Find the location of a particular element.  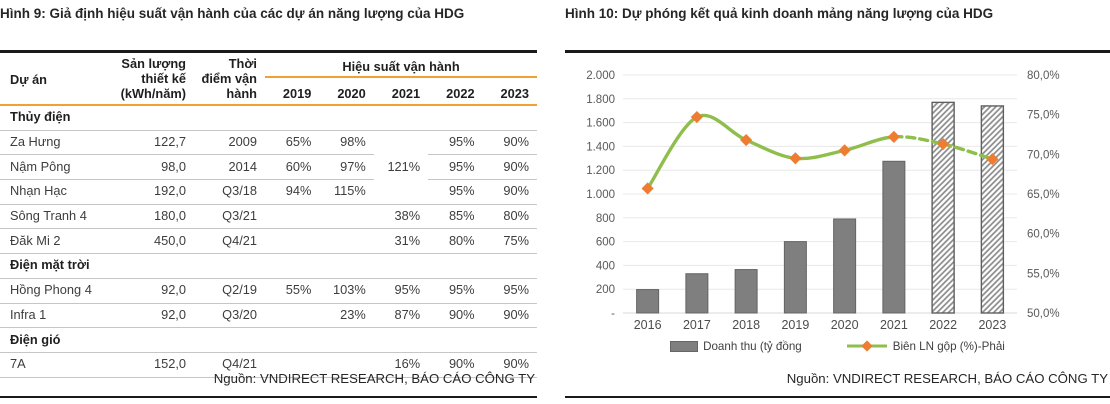

legend-revenue: Doanh thu (tỷ đồng is located at coordinates (736, 346).